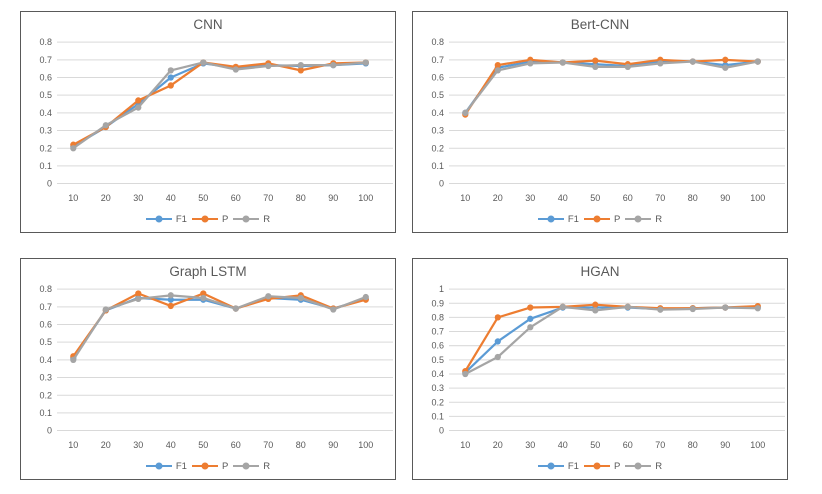  What do you see at coordinates (208, 24) in the screenshot?
I see `chart-title-cnn: CNN` at bounding box center [208, 24].